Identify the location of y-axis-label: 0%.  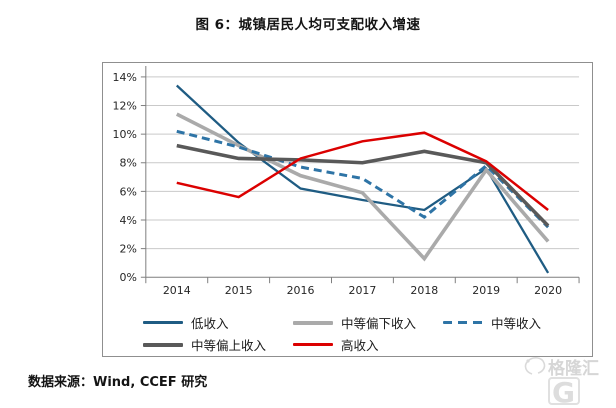
(127, 277).